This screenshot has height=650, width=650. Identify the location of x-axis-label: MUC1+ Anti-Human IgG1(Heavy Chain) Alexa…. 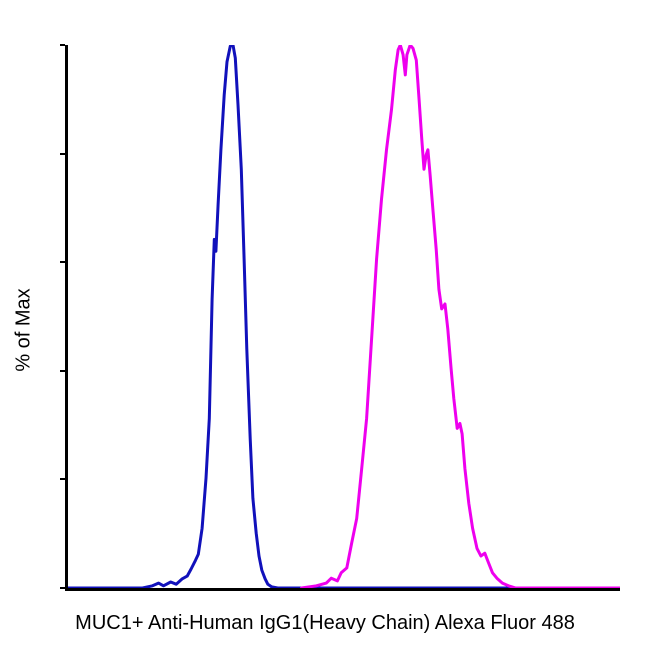
(325, 623).